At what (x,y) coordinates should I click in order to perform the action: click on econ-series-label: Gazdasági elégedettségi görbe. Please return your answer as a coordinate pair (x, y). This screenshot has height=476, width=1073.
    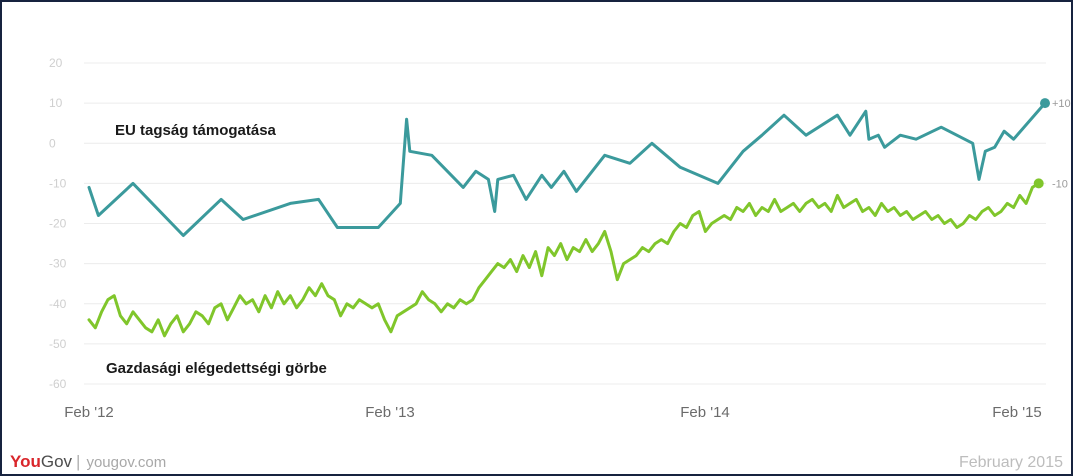
    Looking at the image, I should click on (216, 368).